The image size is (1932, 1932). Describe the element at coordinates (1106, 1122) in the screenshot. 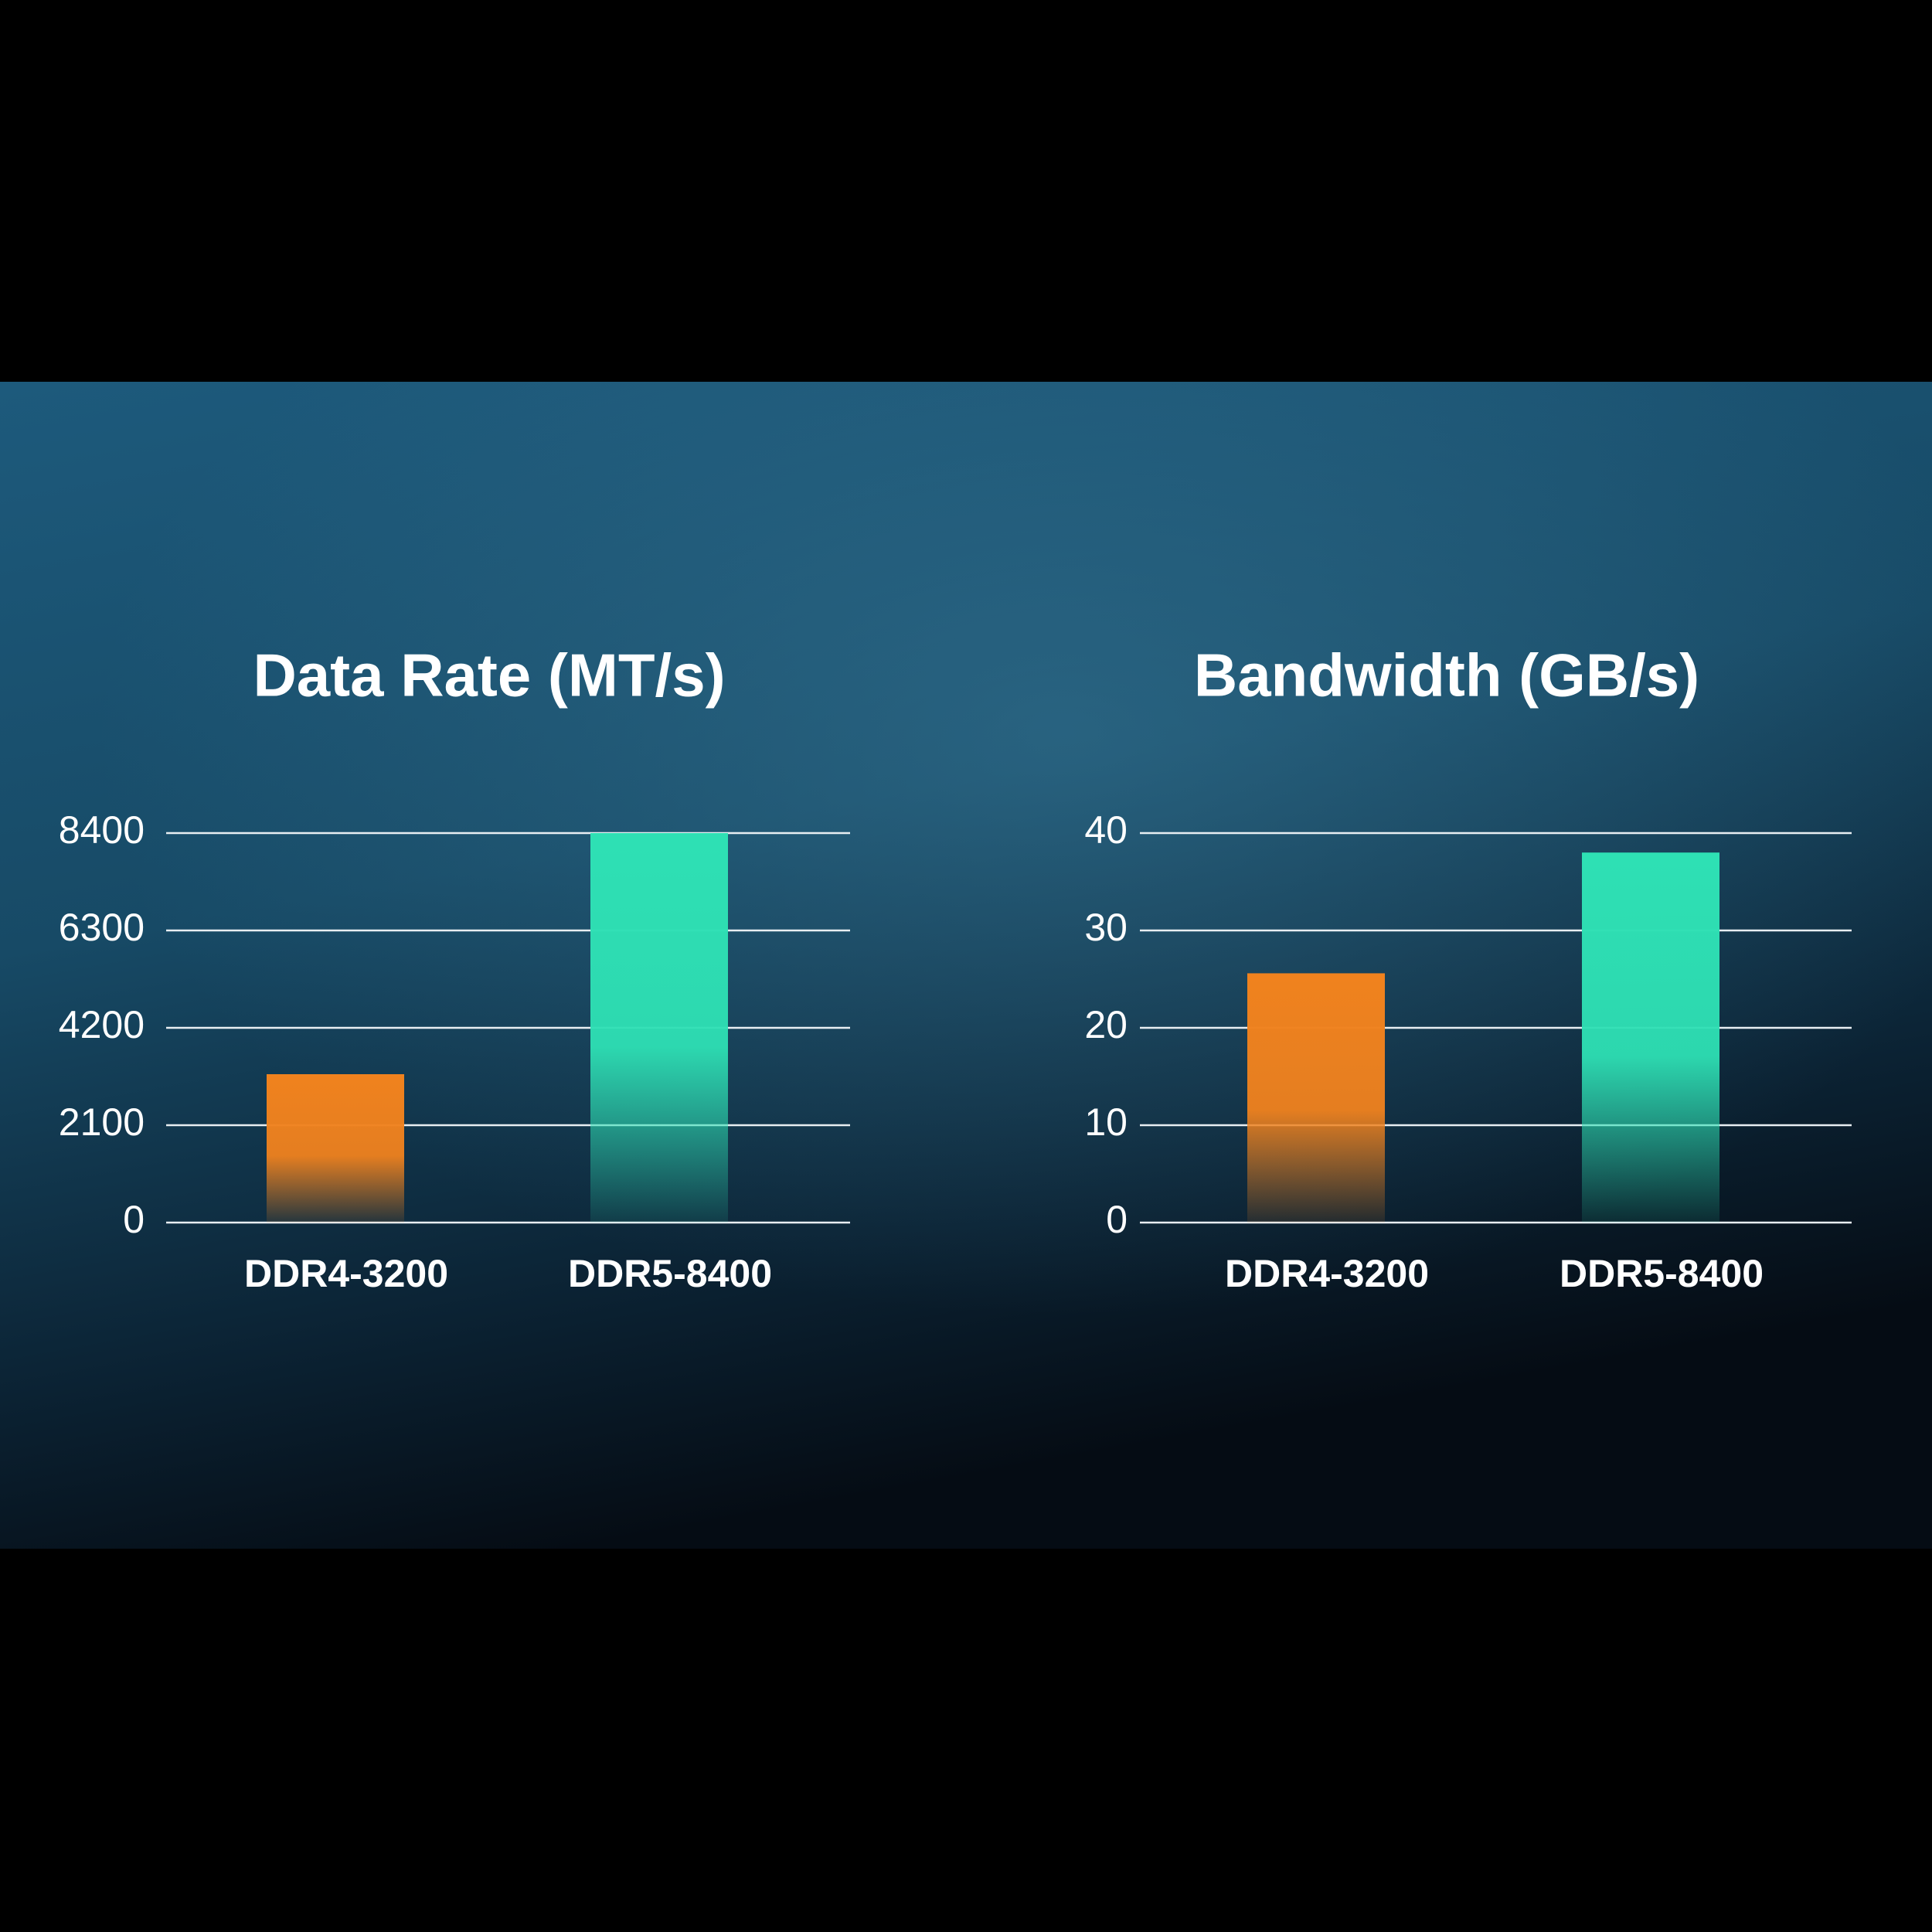

I see `y-tick-label: 10` at that location.